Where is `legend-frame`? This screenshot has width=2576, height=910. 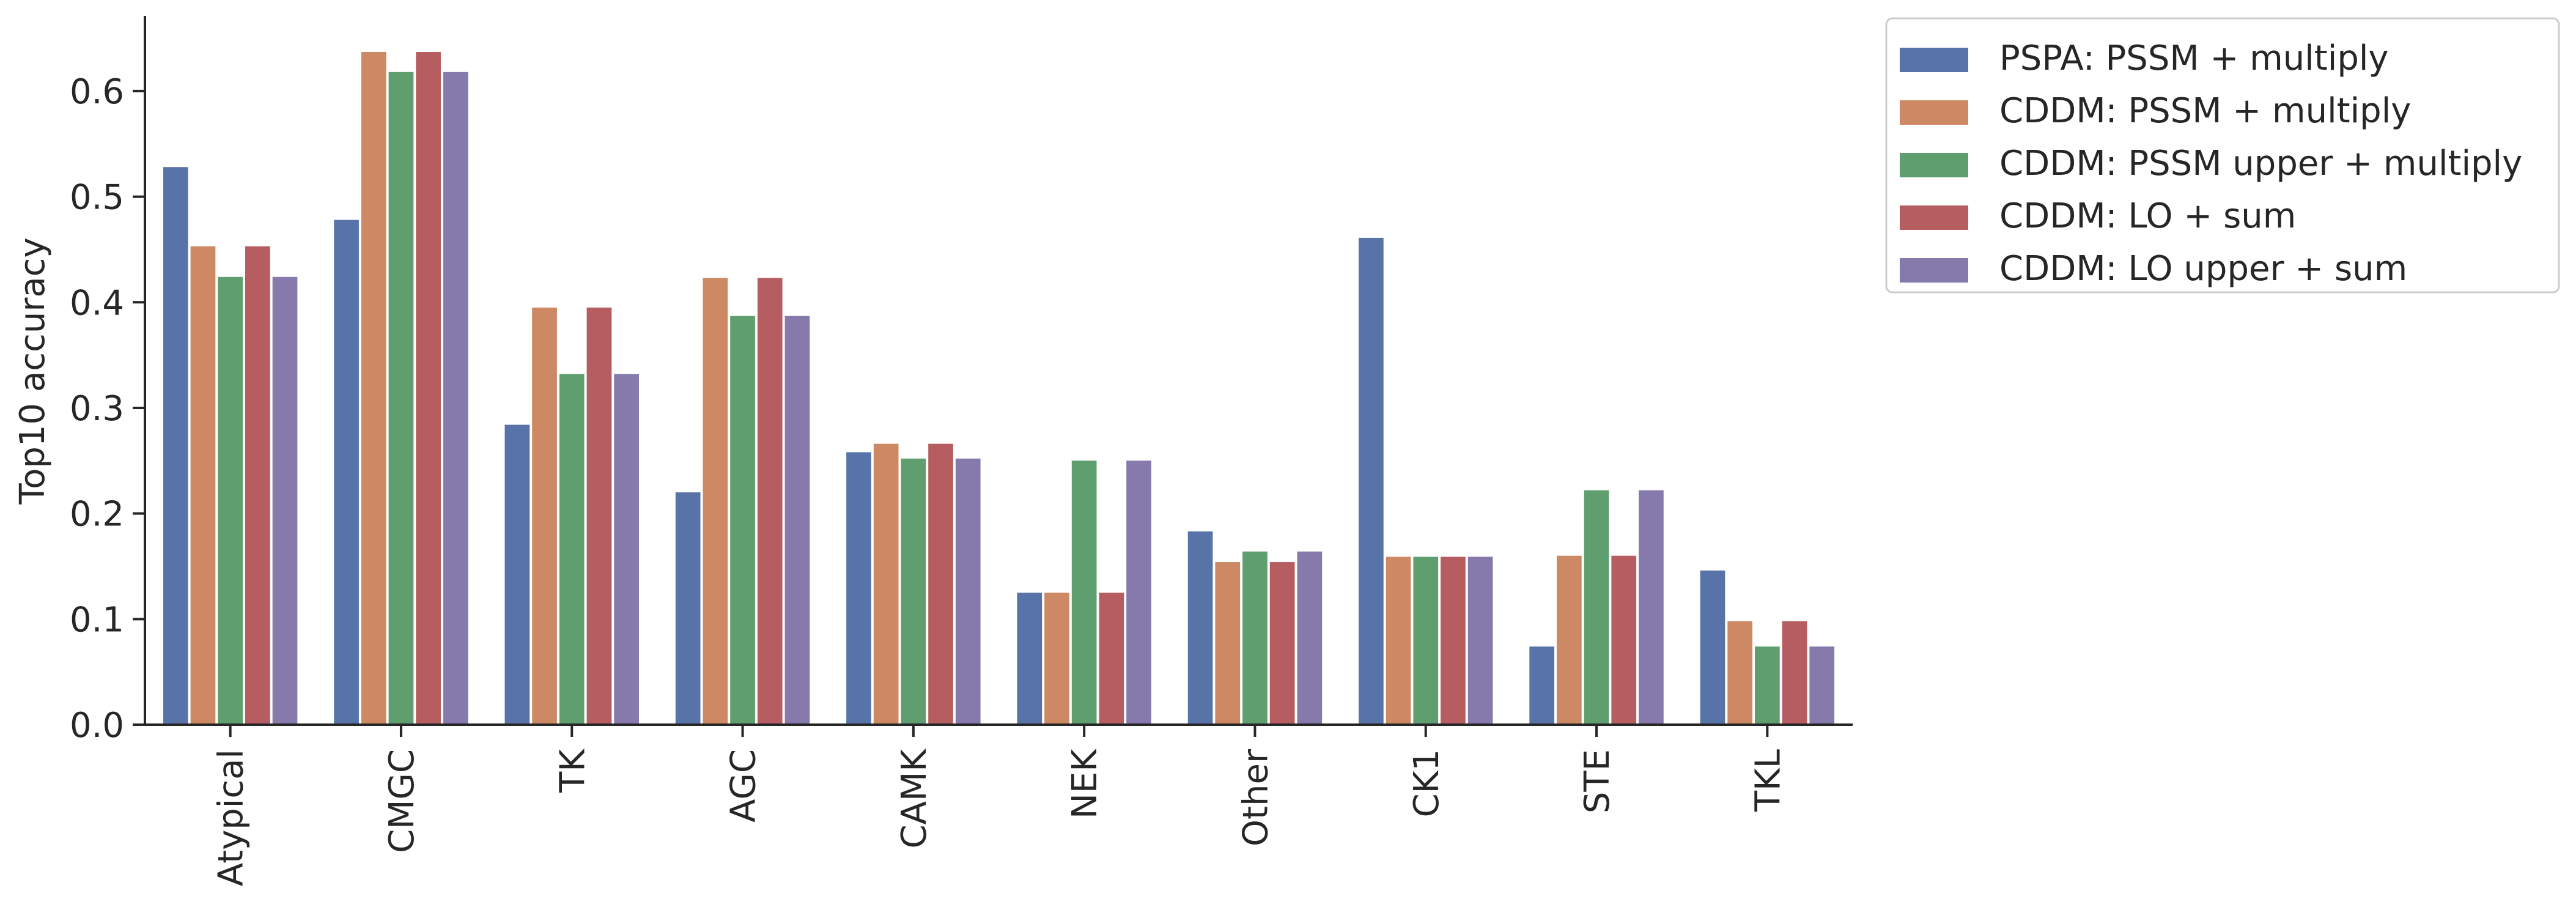 legend-frame is located at coordinates (2222, 155).